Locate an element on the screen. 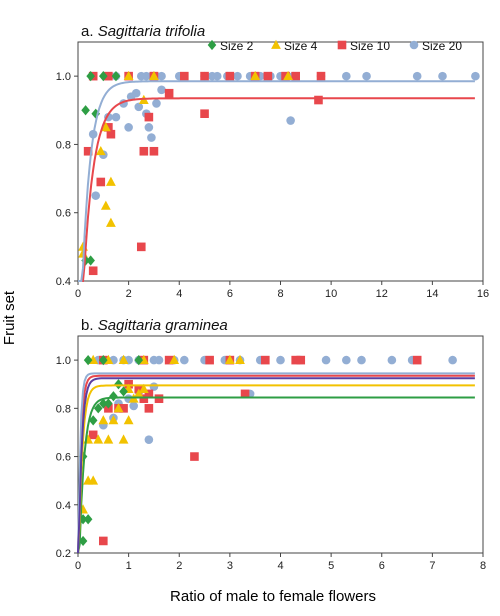 The height and width of the screenshot is (616, 500). panel-letter: a. is located at coordinates (89, 31).